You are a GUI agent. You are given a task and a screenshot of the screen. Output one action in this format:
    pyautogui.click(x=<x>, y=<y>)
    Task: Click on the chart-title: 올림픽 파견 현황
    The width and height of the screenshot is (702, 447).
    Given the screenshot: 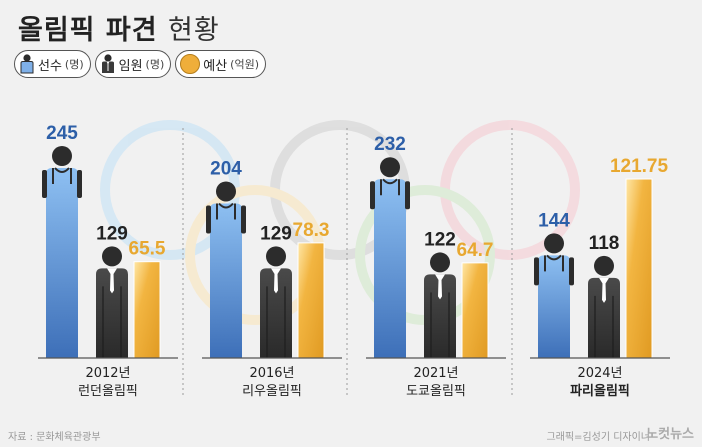 What is the action you would take?
    pyautogui.click(x=119, y=27)
    